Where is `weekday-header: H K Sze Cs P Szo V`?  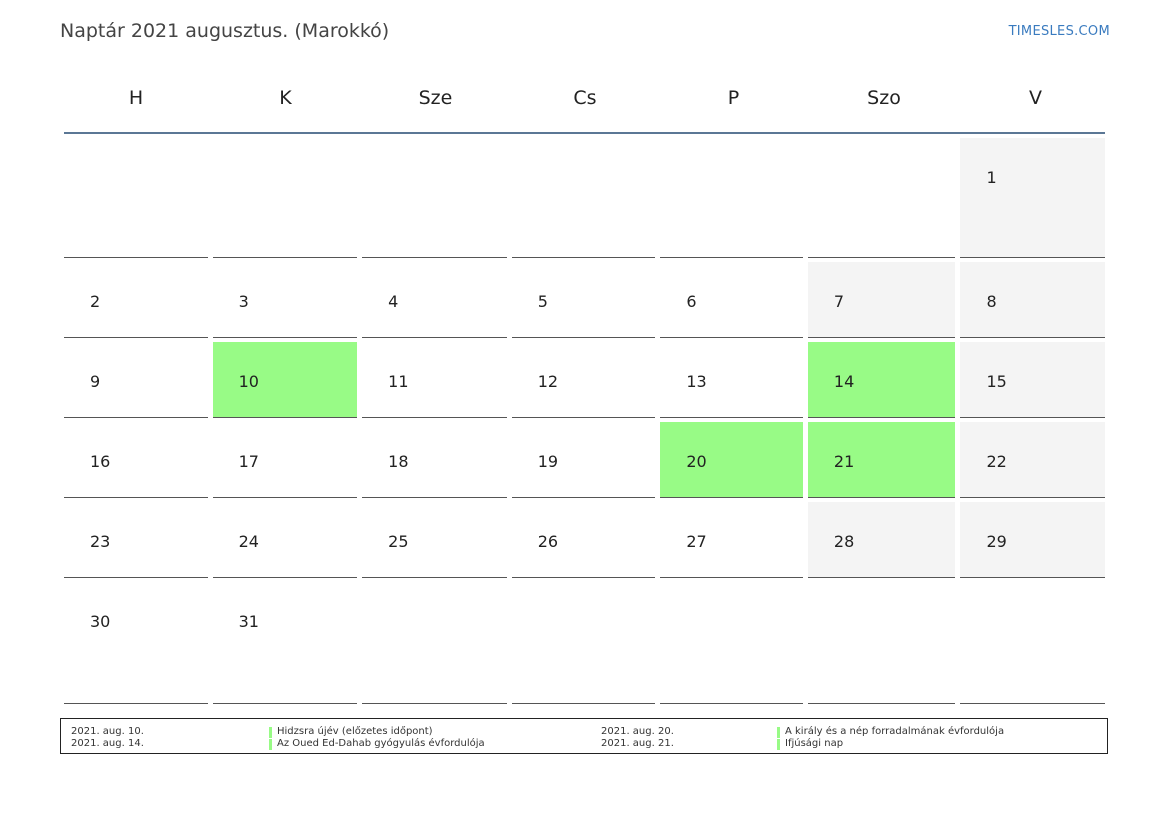
weekday-header: H K Sze Cs P Szo V is located at coordinates (584, 103).